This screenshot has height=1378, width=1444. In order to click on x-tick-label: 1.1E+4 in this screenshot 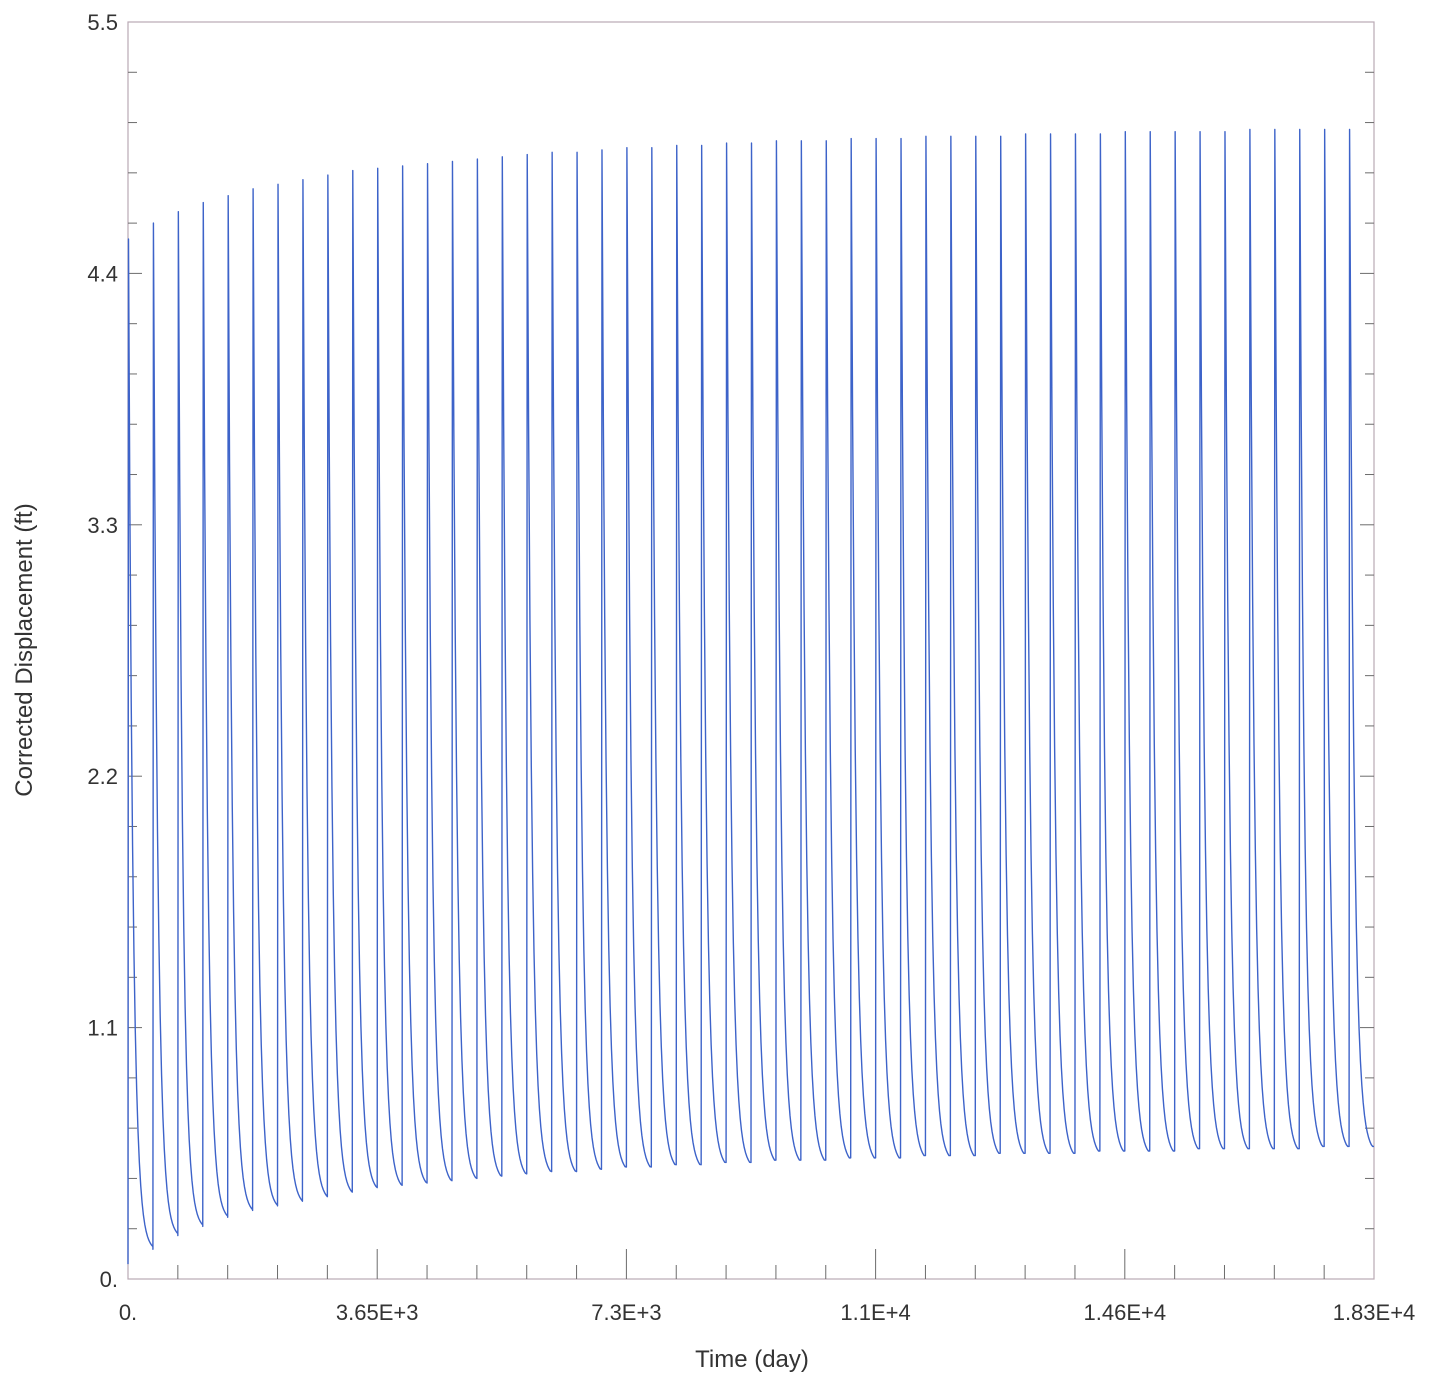, I will do `click(875, 1312)`.